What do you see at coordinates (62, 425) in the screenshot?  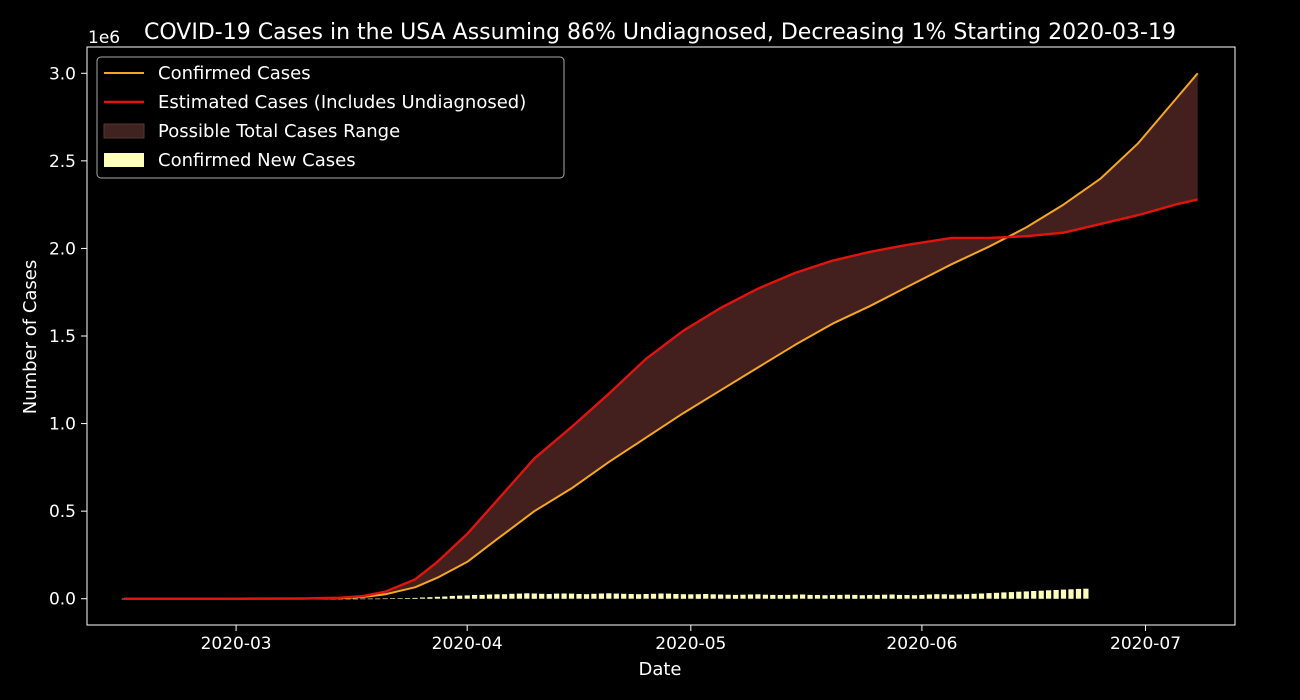 I see `y-tick-label: 1.0` at bounding box center [62, 425].